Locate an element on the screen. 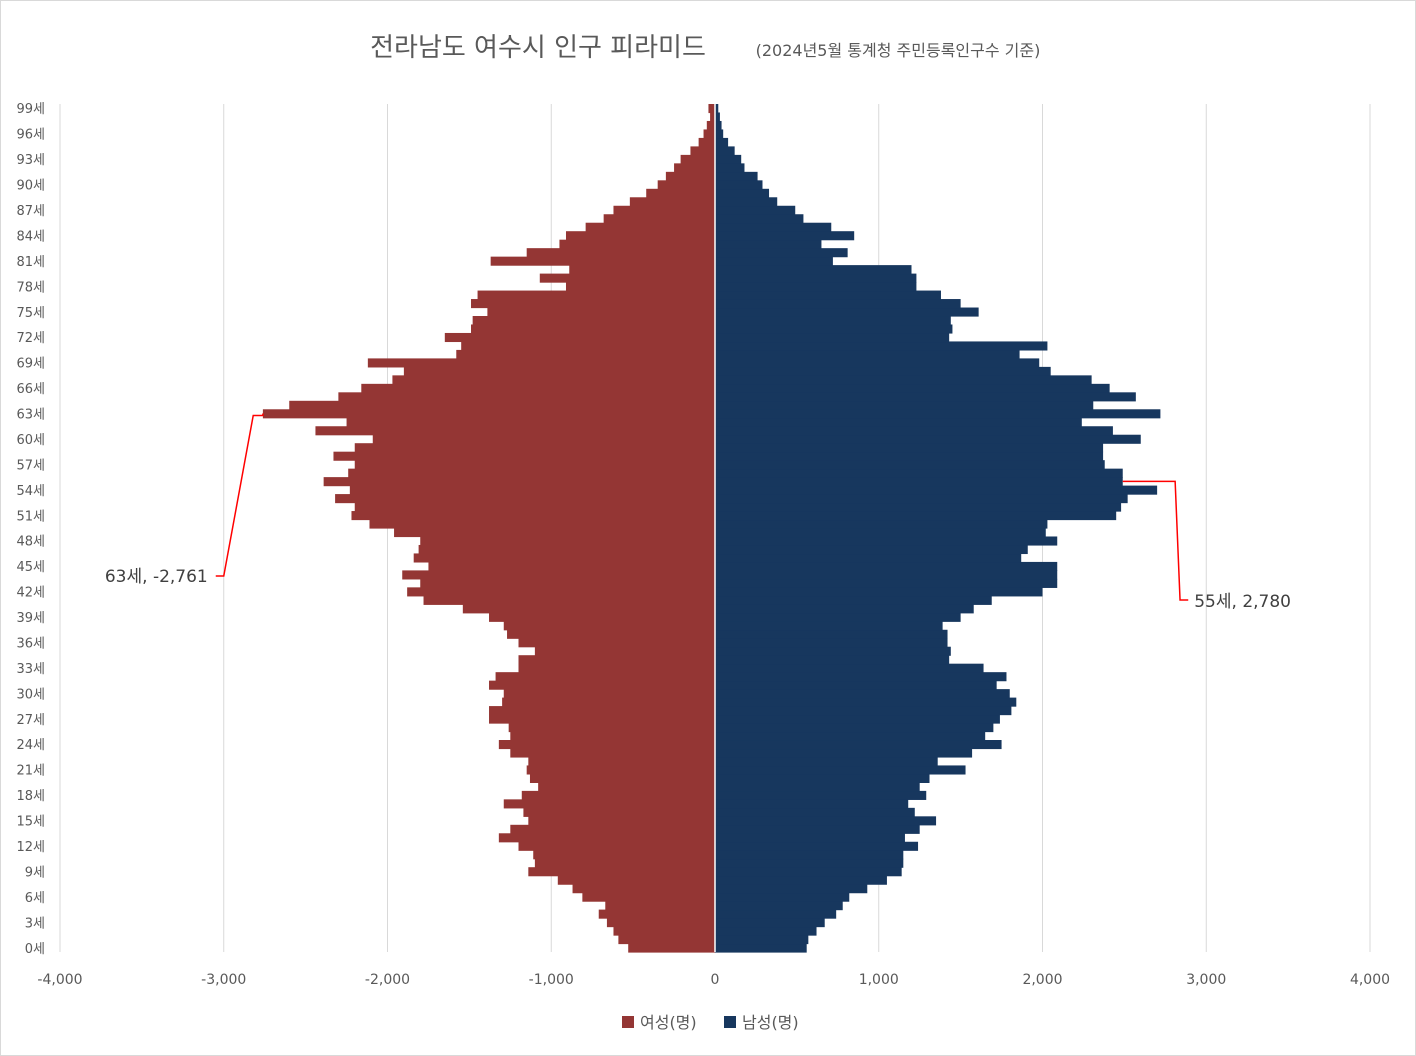  y-tick-label: 36세 is located at coordinates (30, 643).